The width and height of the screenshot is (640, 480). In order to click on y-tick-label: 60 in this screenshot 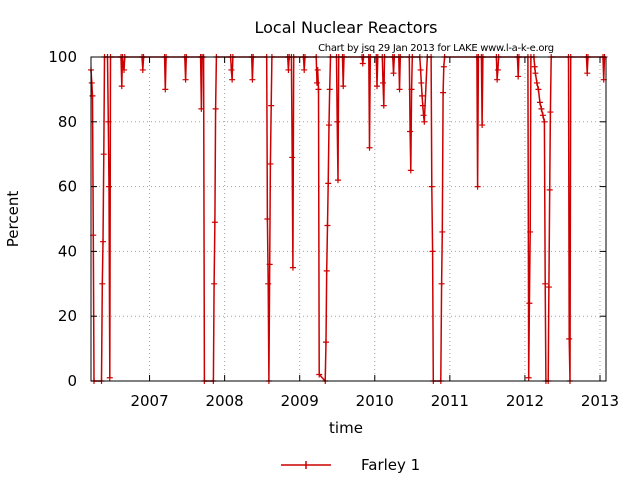, I will do `click(67, 187)`.